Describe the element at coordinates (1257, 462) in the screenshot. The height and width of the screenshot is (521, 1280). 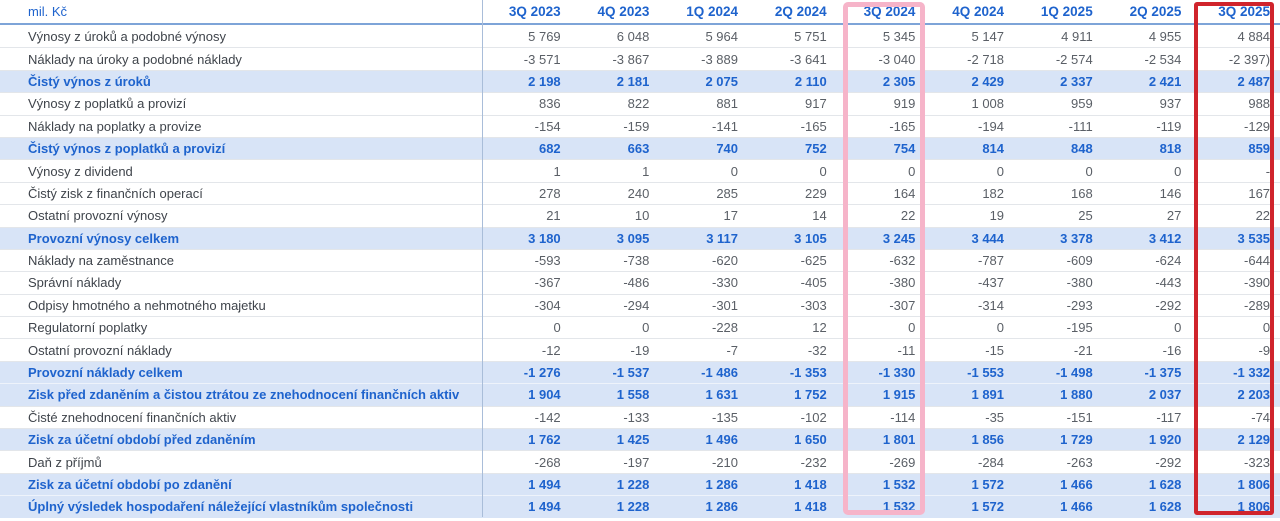
I see `value-cell: -323` at that location.